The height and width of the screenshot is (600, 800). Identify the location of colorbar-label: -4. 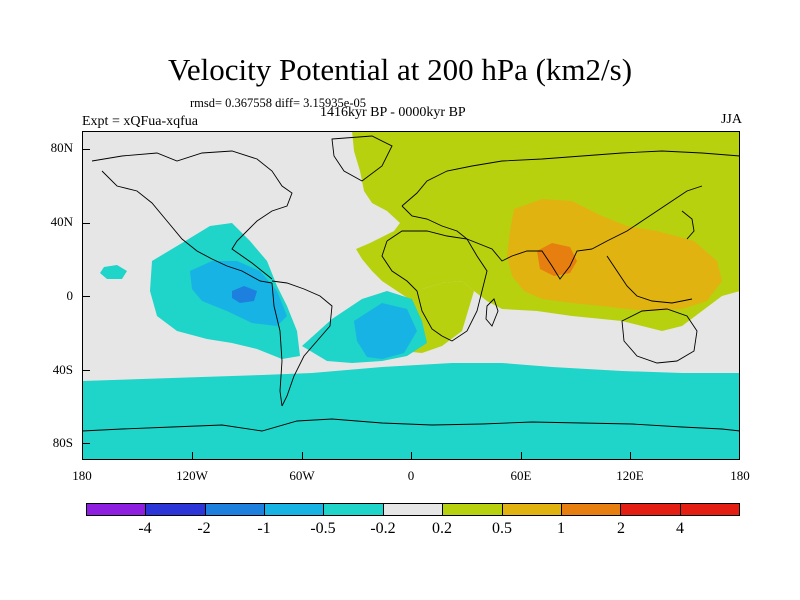
(145, 528).